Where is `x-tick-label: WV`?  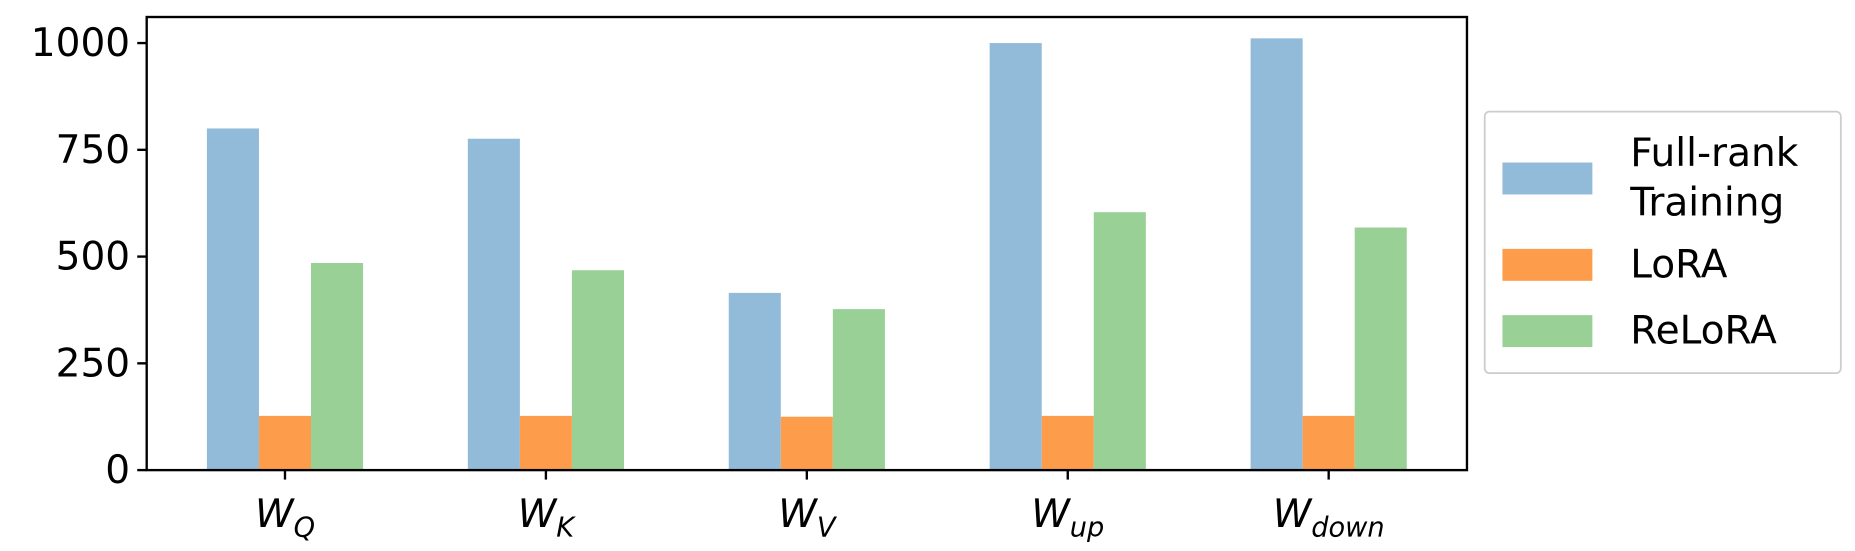
x-tick-label: WV is located at coordinates (808, 517).